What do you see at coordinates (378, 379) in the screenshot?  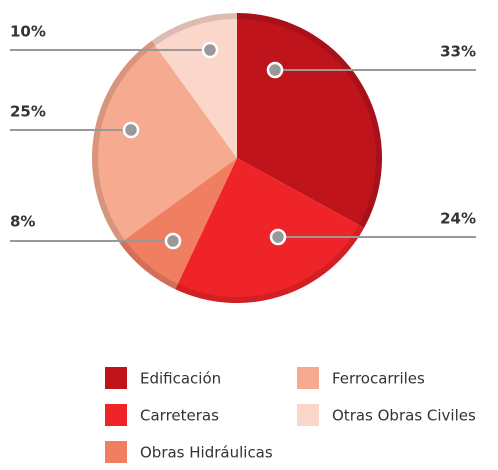 I see `legend-label: Ferrocarriles` at bounding box center [378, 379].